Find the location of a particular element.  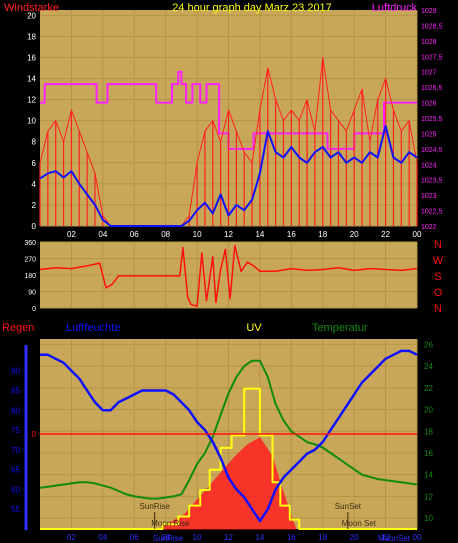

direction-y-tick: 360 is located at coordinates (30, 243).